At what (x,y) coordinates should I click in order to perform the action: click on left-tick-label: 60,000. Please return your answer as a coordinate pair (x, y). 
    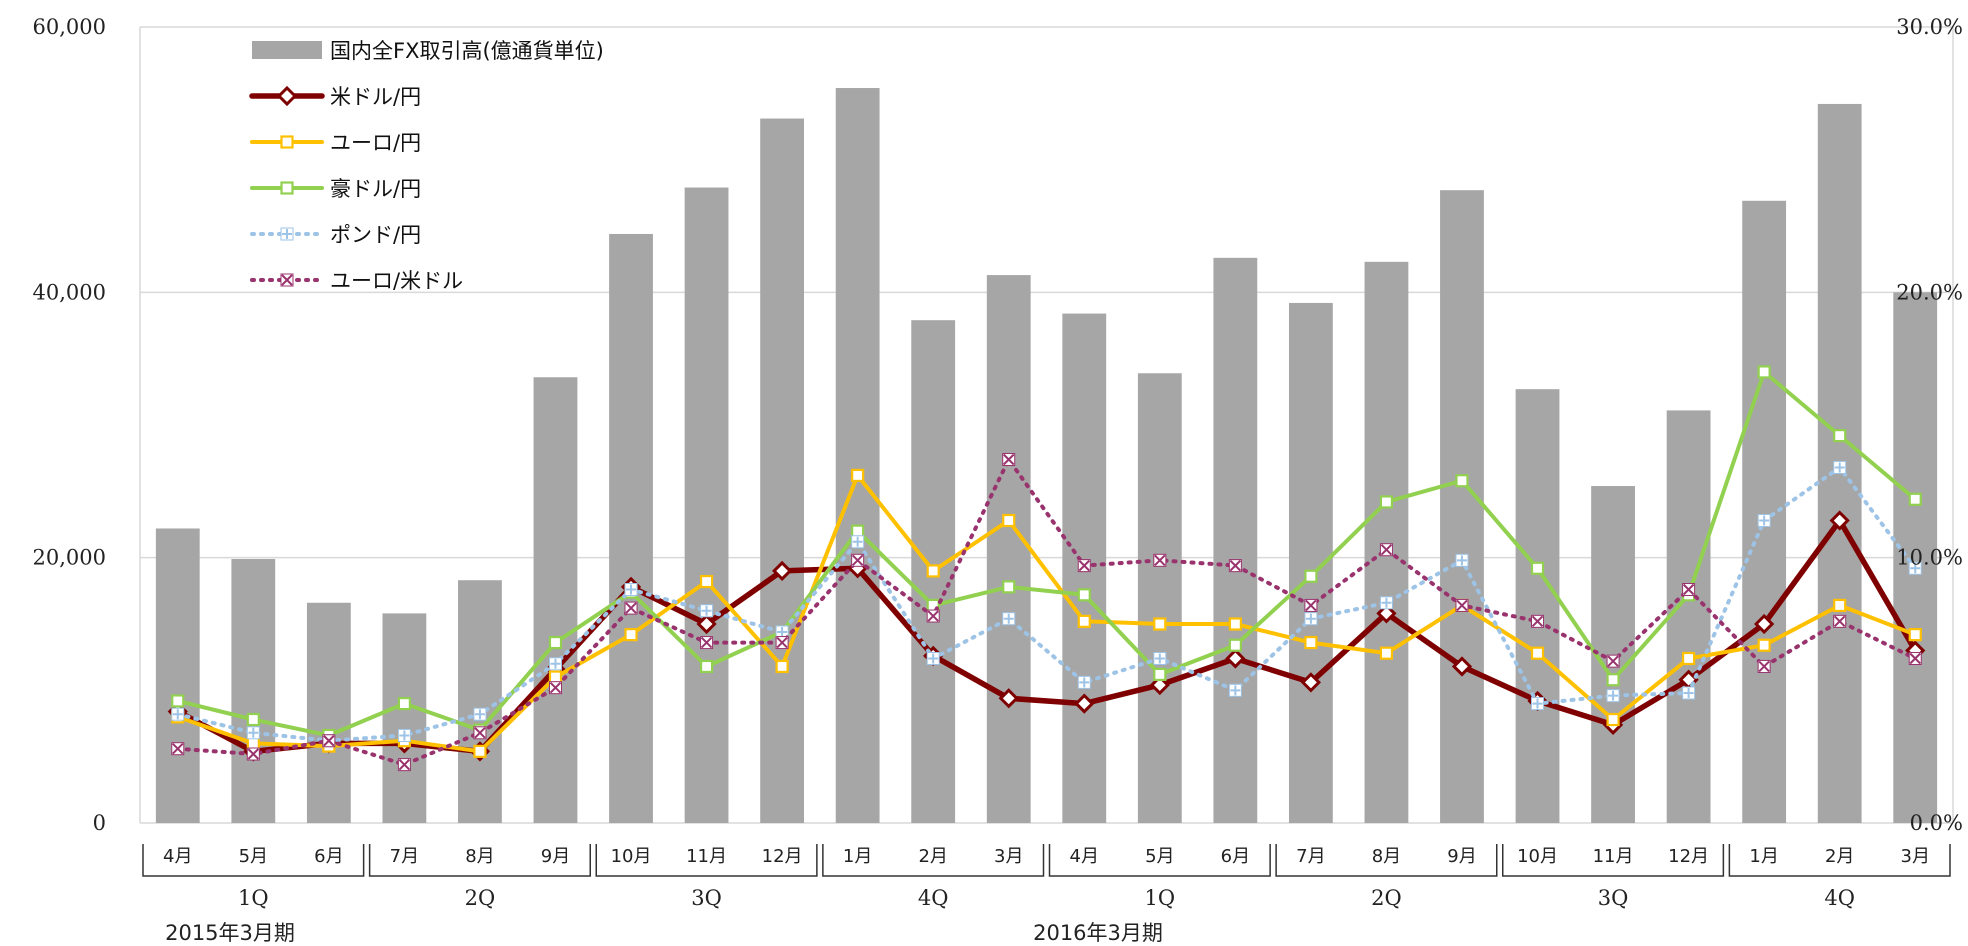
    Looking at the image, I should click on (69, 27).